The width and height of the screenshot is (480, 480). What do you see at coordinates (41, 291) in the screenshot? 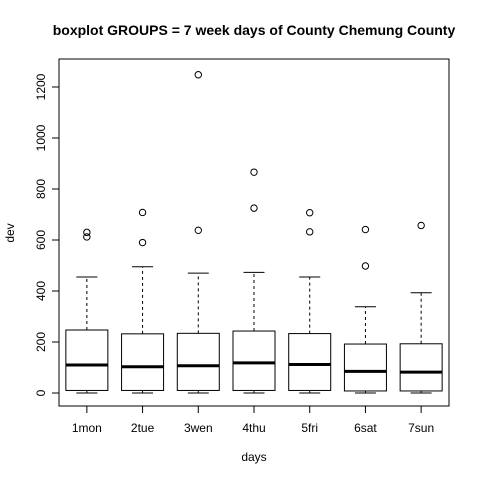
I see `y-tick-label: 400` at bounding box center [41, 291].